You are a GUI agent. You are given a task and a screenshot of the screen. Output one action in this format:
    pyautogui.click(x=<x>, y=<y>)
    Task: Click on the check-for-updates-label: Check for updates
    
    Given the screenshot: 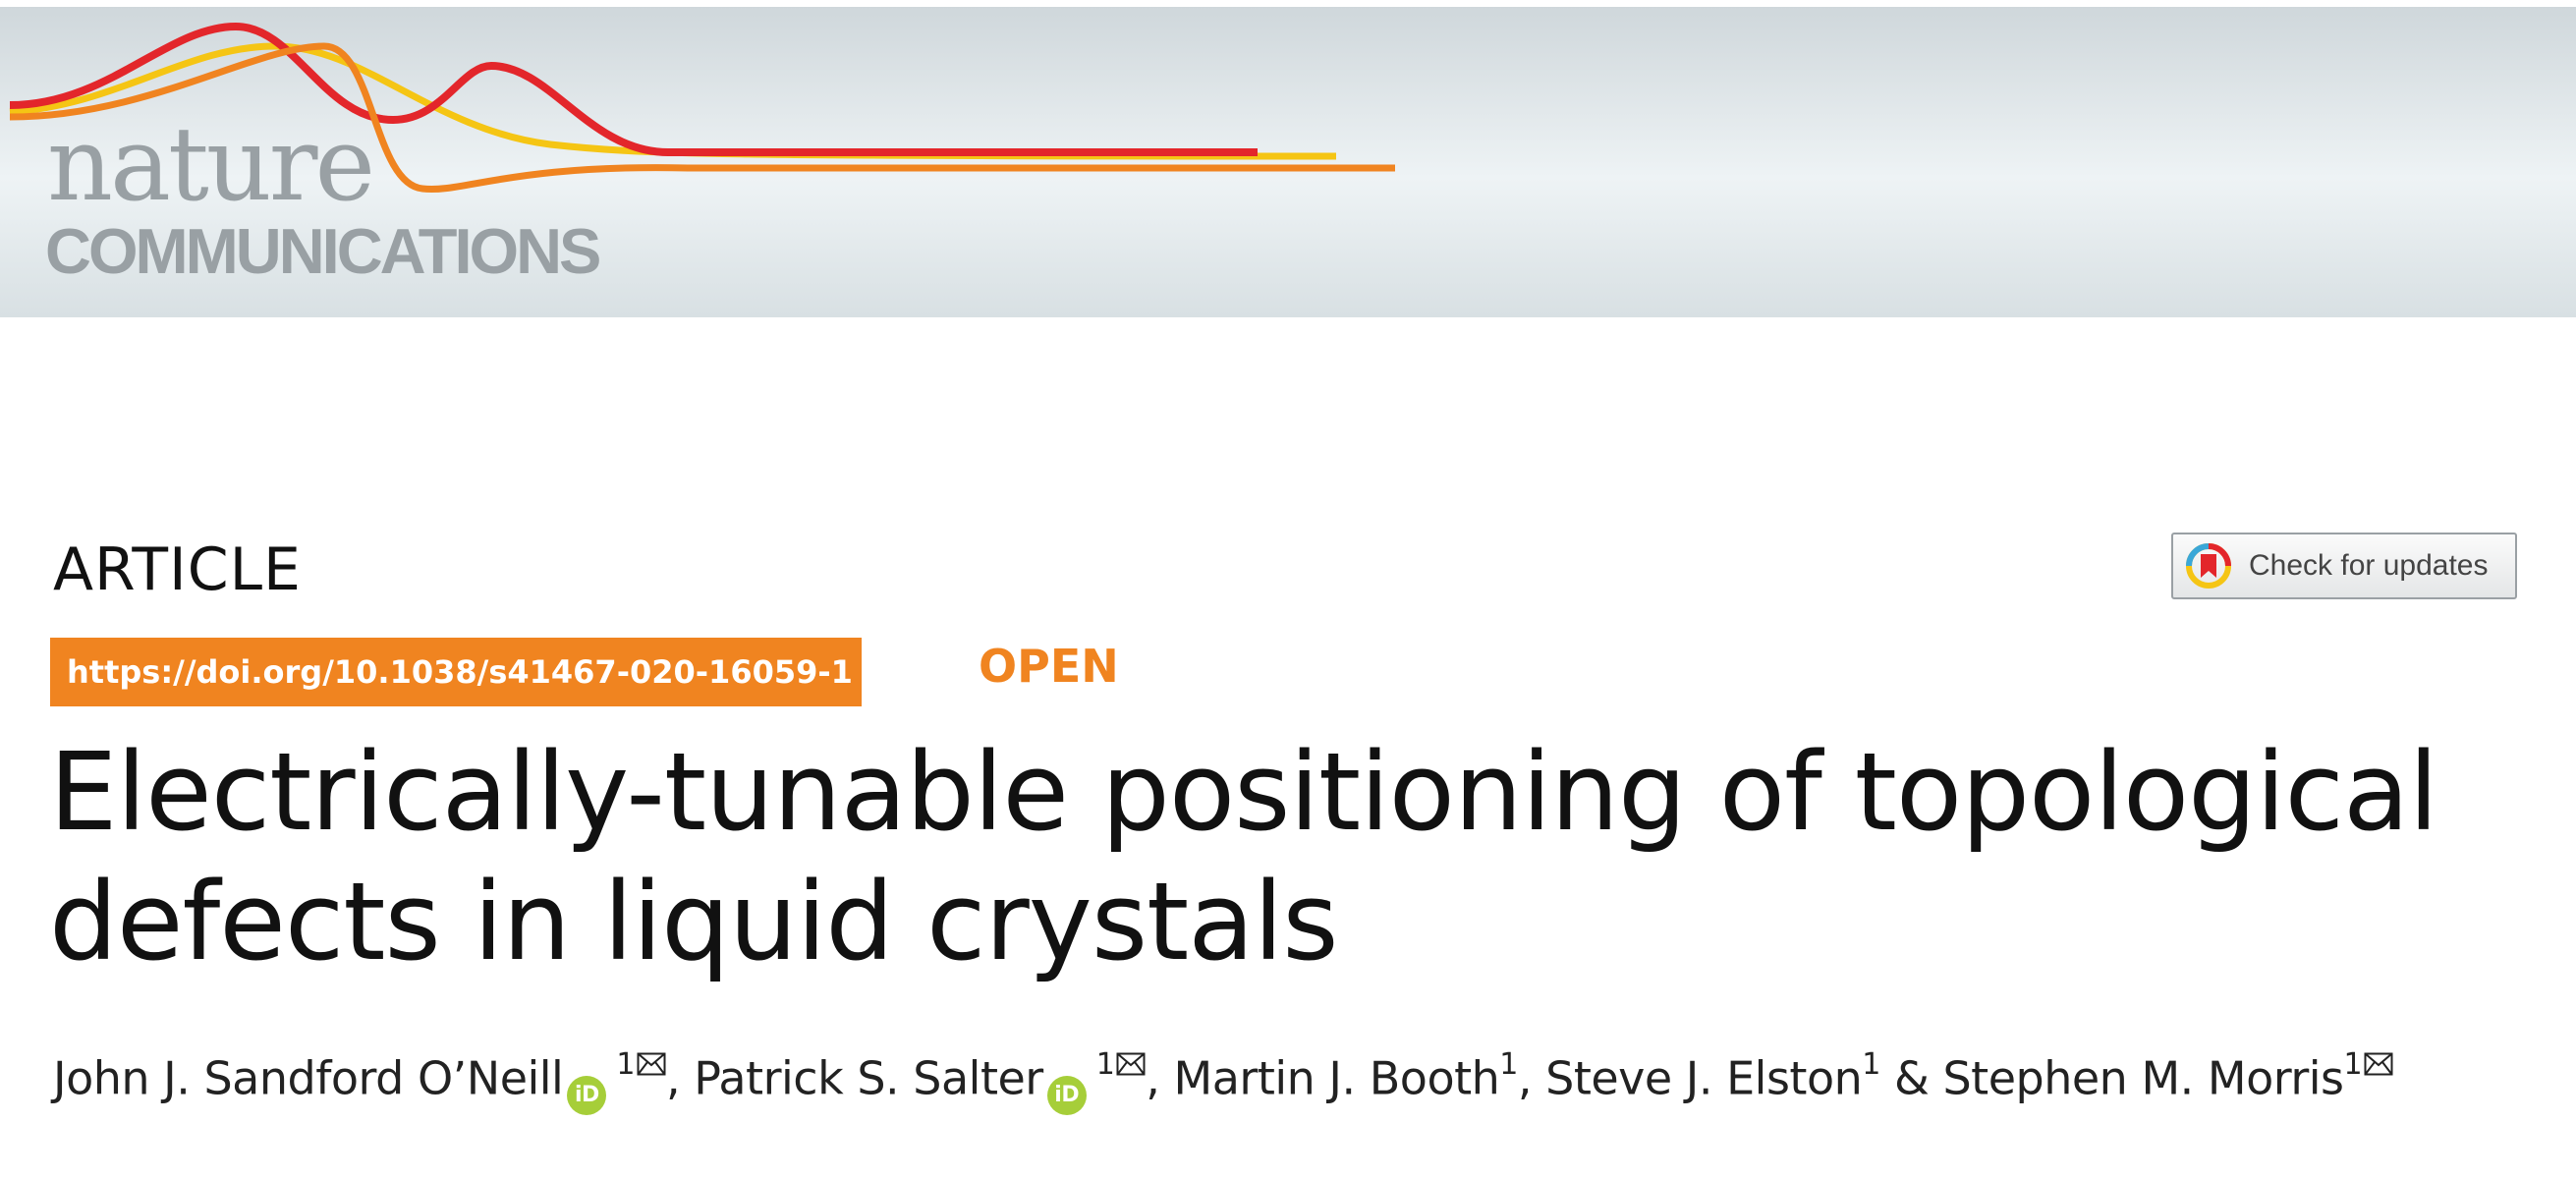 What is the action you would take?
    pyautogui.click(x=2369, y=565)
    